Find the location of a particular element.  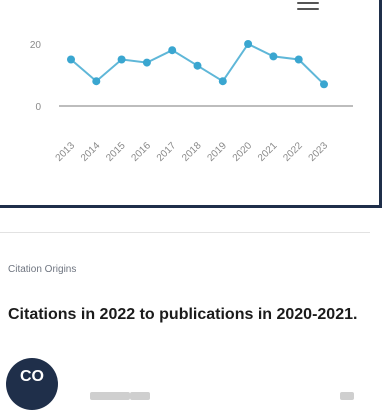

x-tick-label: 2022 is located at coordinates (293, 152).